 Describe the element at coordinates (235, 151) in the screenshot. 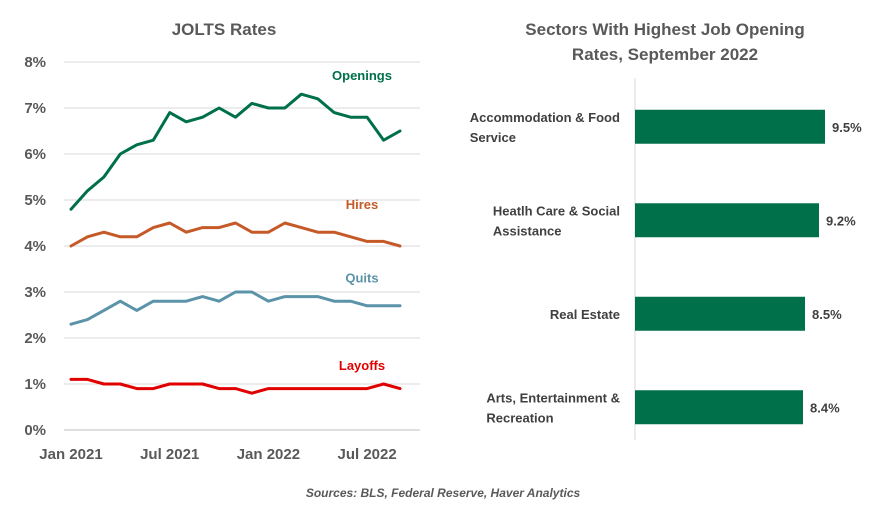

I see `series-line-openings` at that location.